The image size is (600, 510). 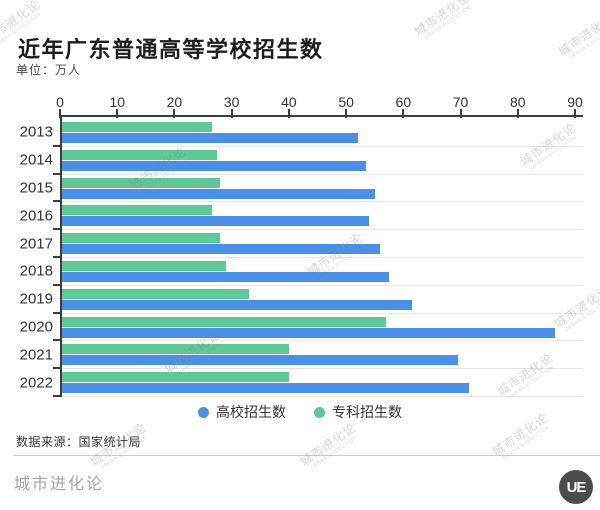 What do you see at coordinates (223, 321) in the screenshot?
I see `bar-vocational-2020` at bounding box center [223, 321].